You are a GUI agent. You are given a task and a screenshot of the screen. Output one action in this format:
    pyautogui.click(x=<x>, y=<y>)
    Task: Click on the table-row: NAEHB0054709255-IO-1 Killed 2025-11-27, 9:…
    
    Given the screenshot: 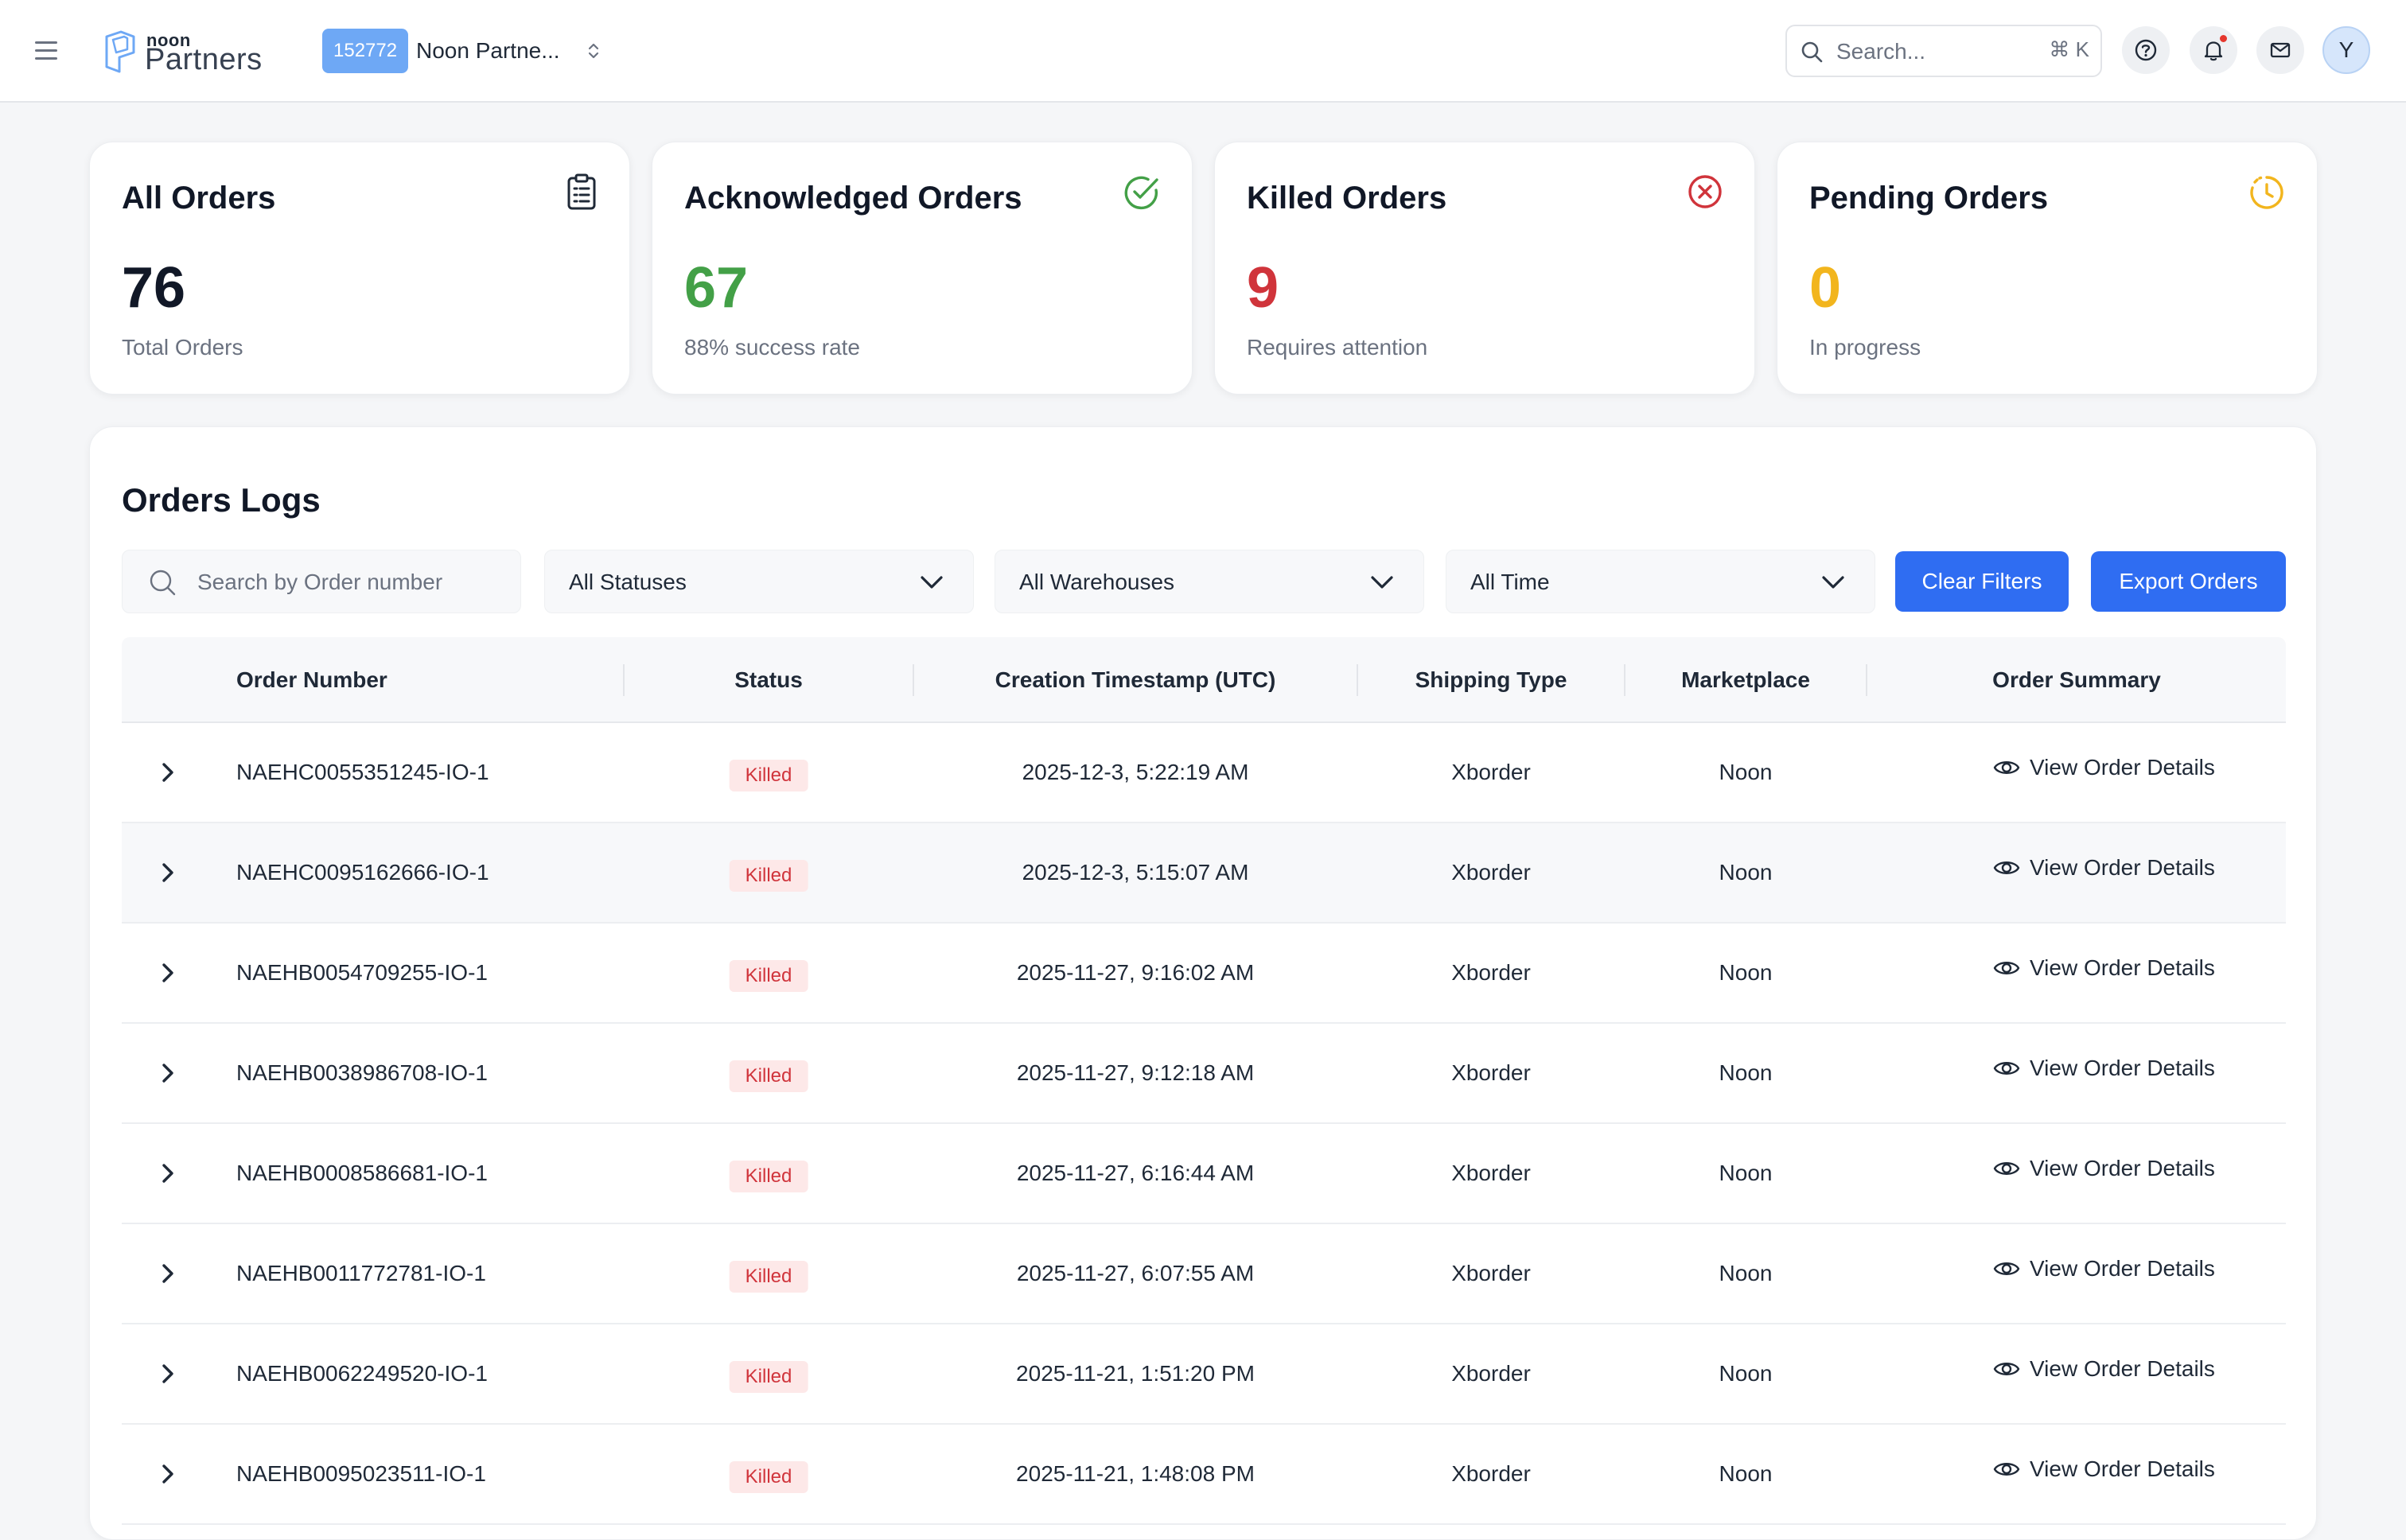 What is the action you would take?
    pyautogui.click(x=1204, y=974)
    